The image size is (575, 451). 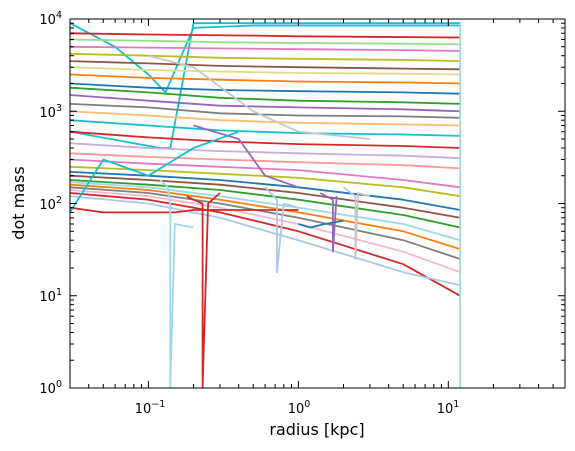 What do you see at coordinates (316, 429) in the screenshot?
I see `x-axis-label: radius [kpc]` at bounding box center [316, 429].